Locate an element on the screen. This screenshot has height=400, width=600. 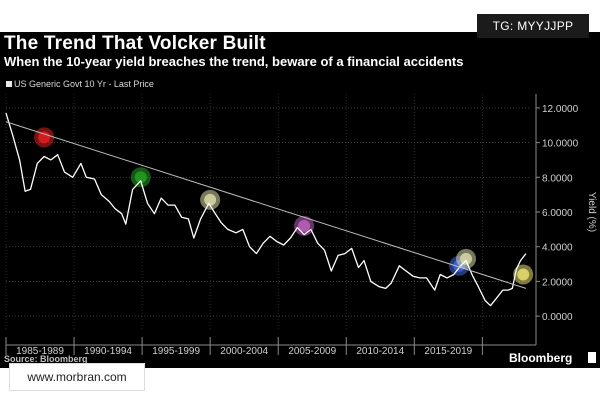
y-axis-title: Yield (%) is located at coordinates (591, 212).